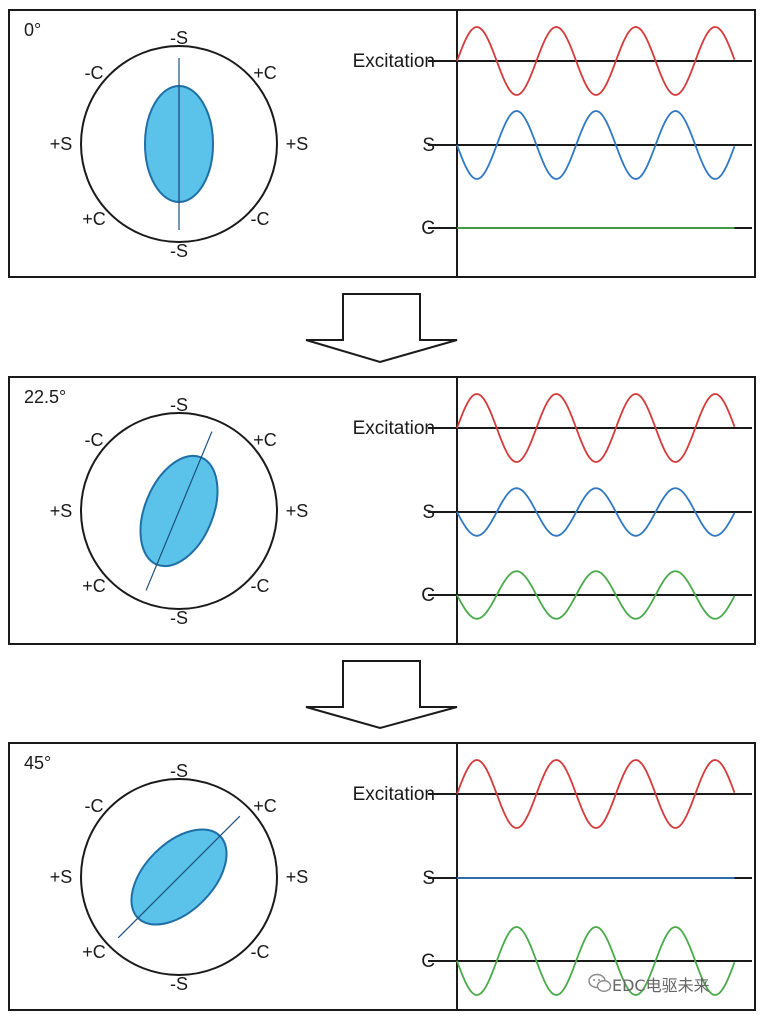  What do you see at coordinates (37, 763) in the screenshot?
I see `angle-label: 45°` at bounding box center [37, 763].